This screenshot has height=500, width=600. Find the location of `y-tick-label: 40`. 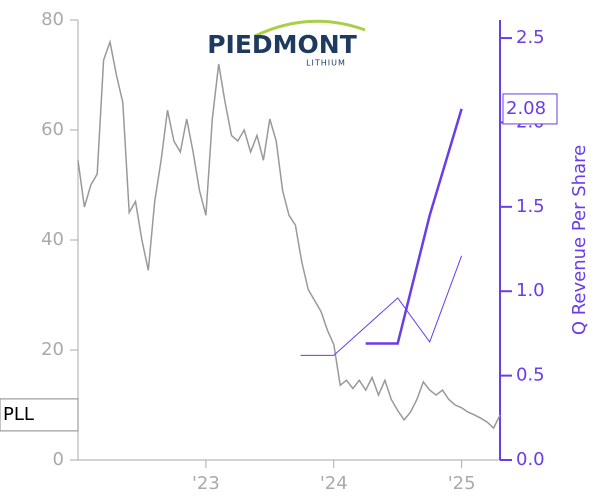

y-tick-label: 40 is located at coordinates (52, 239).